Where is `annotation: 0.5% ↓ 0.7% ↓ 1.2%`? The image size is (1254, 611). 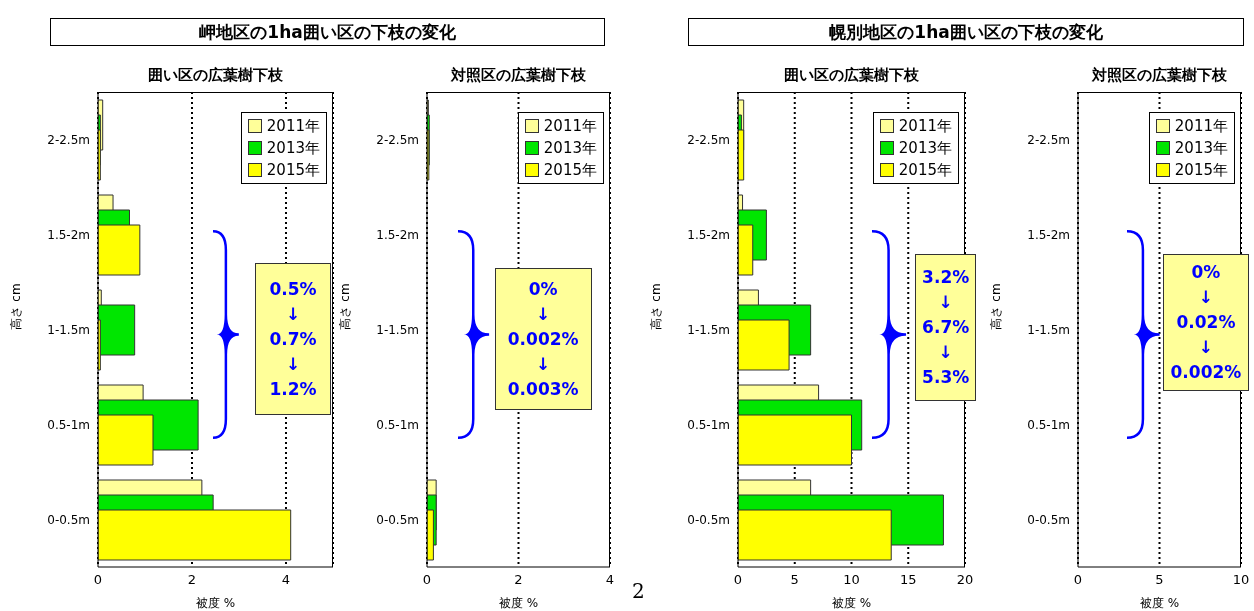
annotation: 0.5% ↓ 0.7% ↓ 1.2% is located at coordinates (293, 339).